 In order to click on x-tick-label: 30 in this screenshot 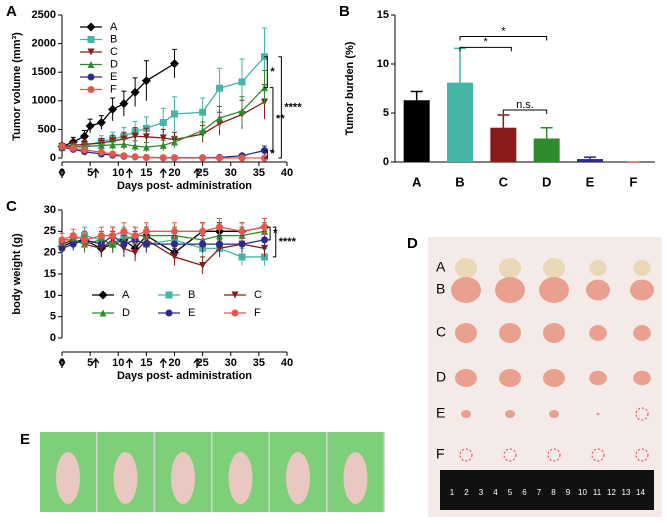, I will do `click(231, 363)`.